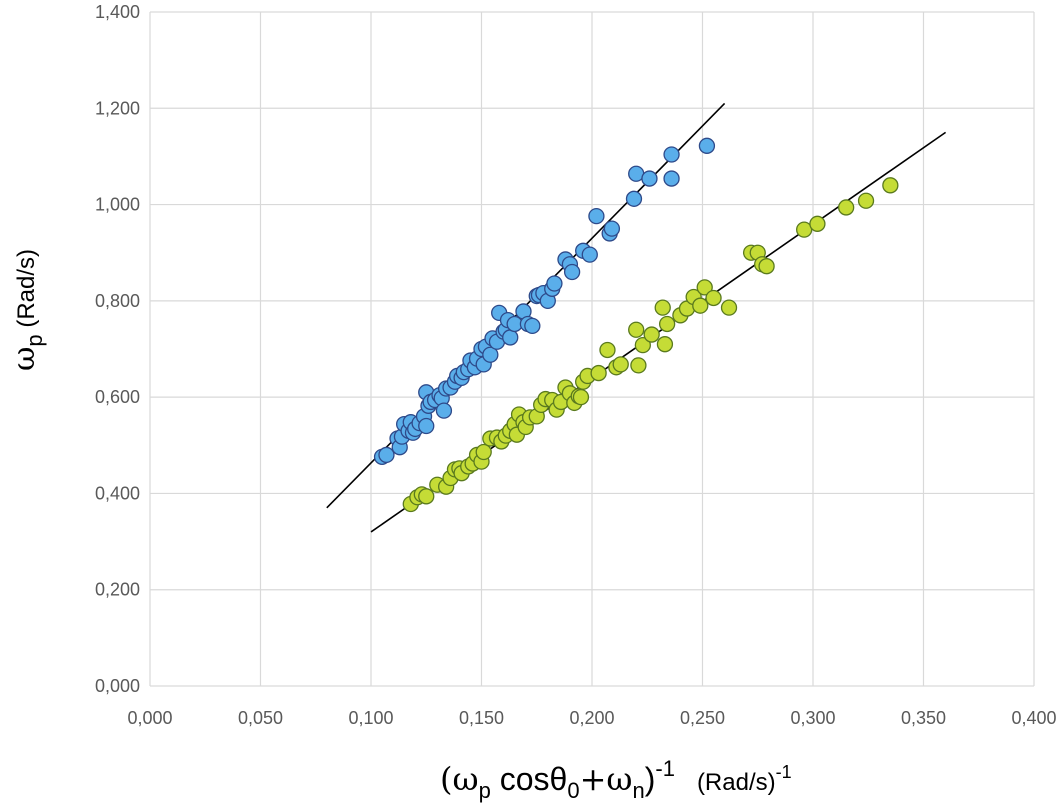  I want to click on y-tick-label: 0,600, so click(117, 397).